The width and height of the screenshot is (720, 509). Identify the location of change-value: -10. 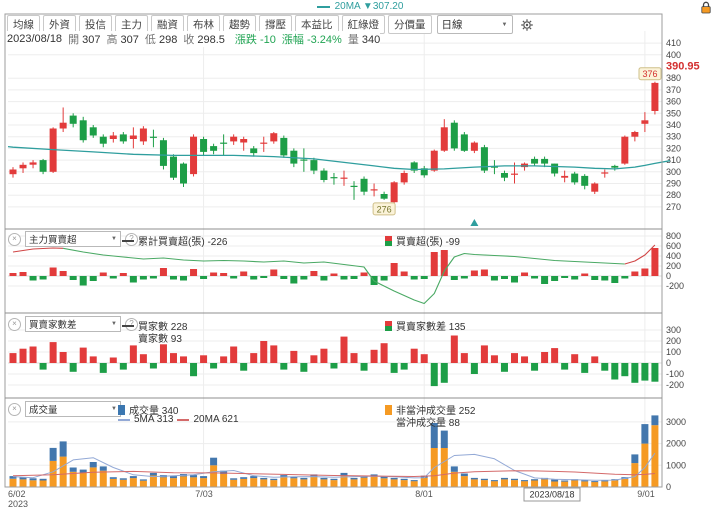
(267, 40).